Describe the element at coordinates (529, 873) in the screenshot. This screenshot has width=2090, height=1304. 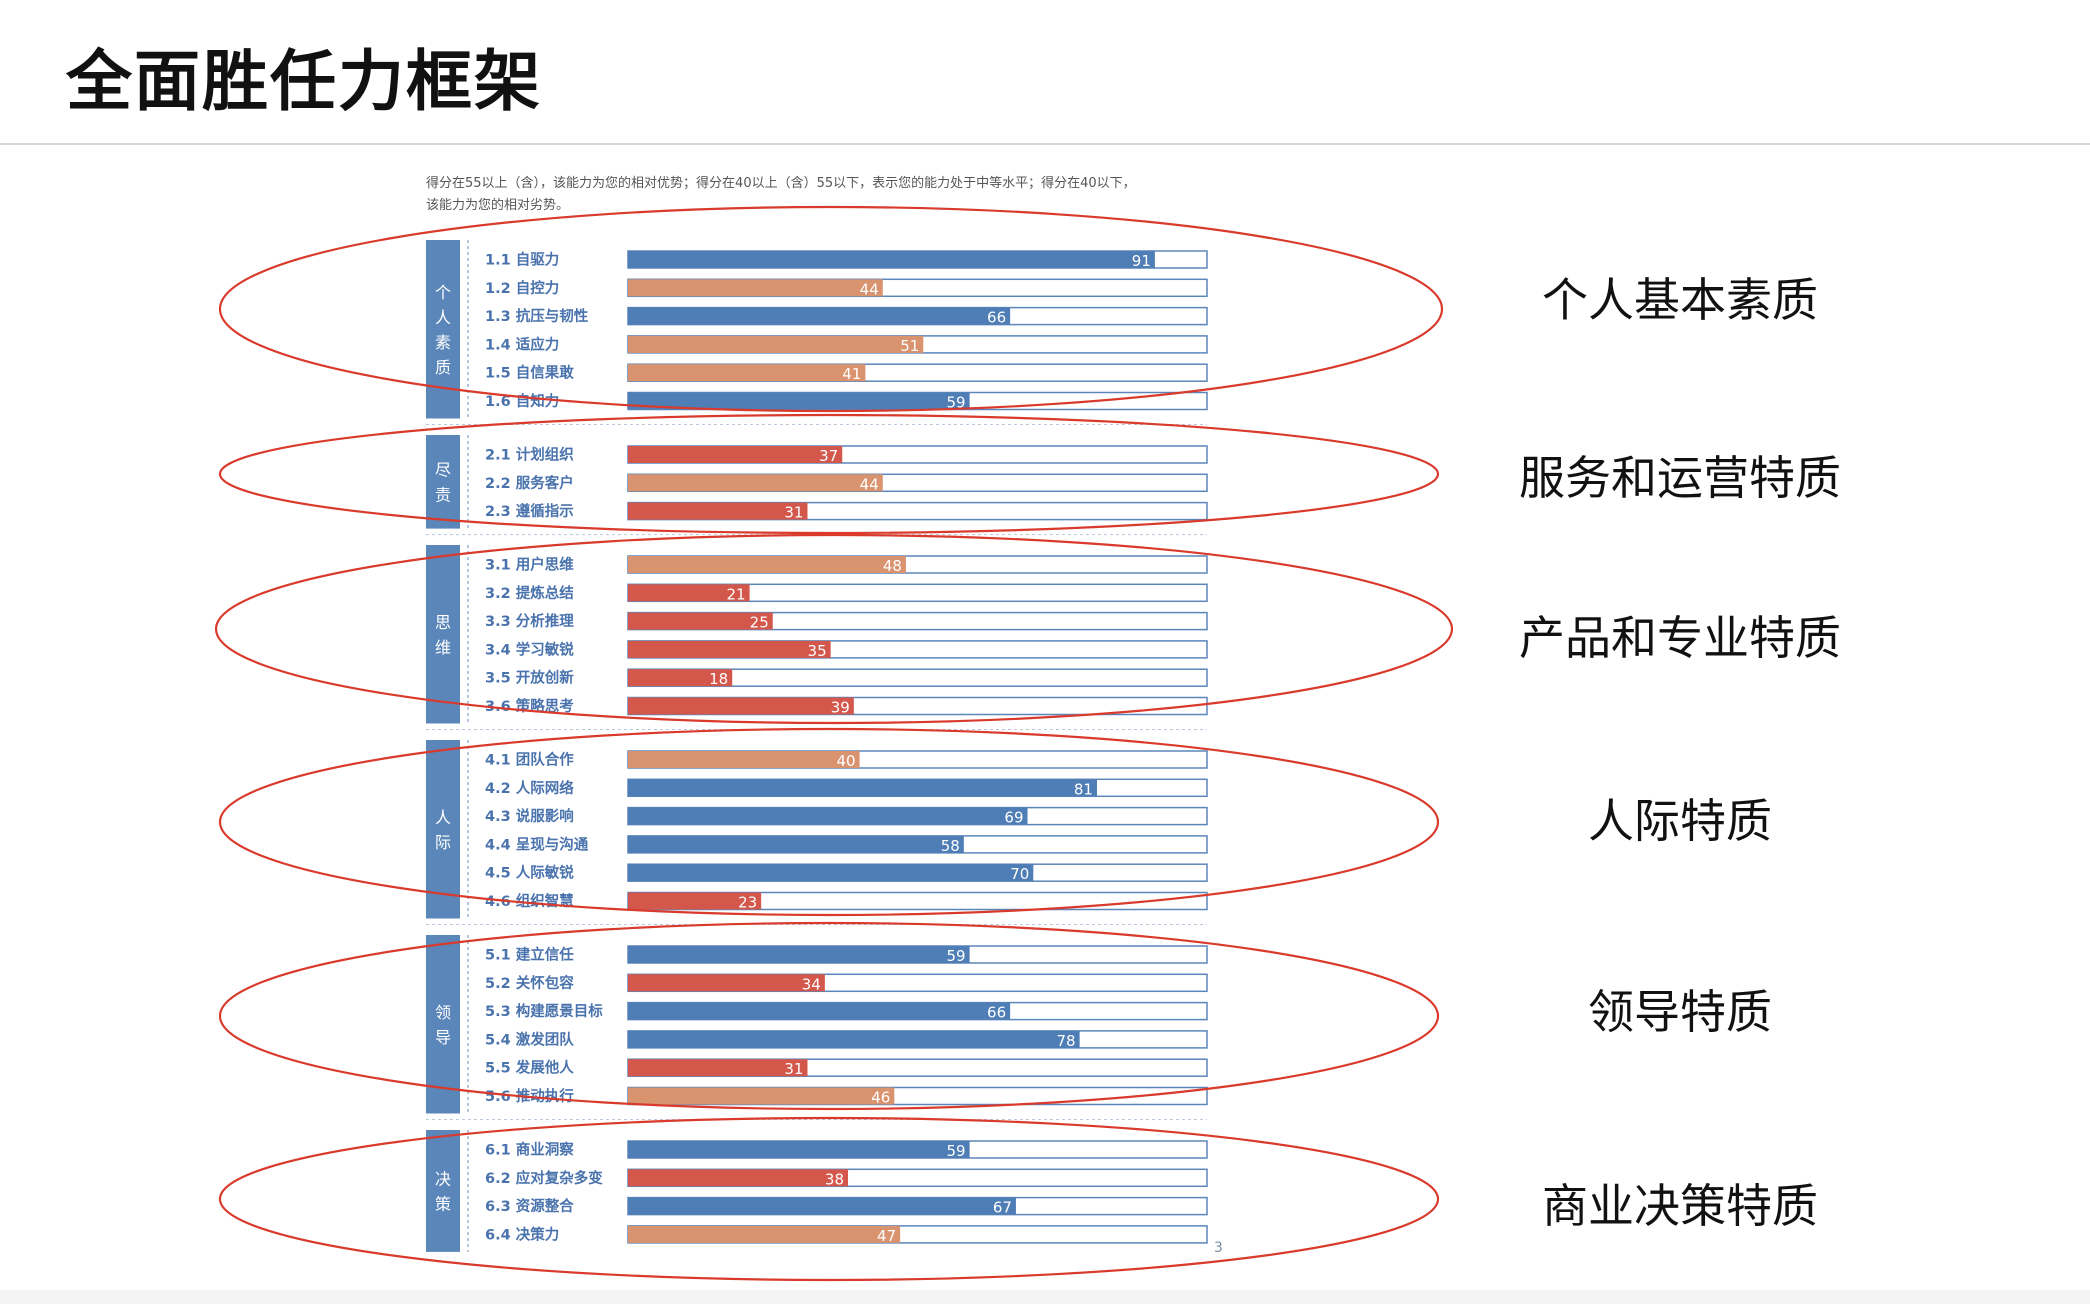
I see `item-label: 4.5 人际敏锐` at that location.